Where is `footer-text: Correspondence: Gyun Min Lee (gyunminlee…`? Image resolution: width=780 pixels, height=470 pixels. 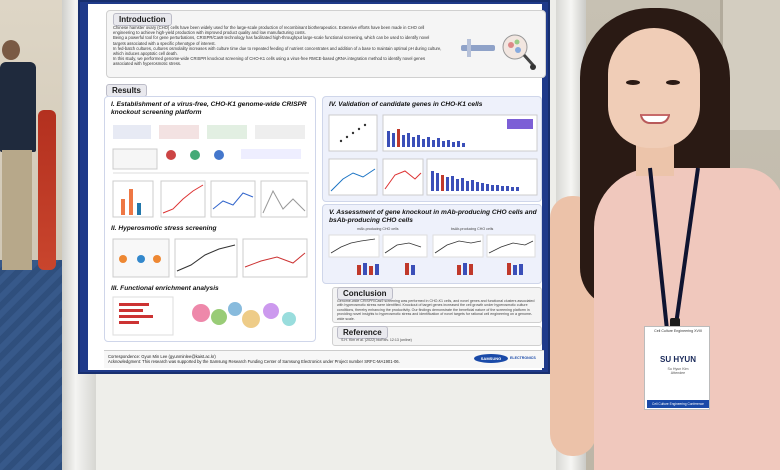 footer-text: Correspondence: Gyun Min Lee (gyunminlee… is located at coordinates (288, 359).